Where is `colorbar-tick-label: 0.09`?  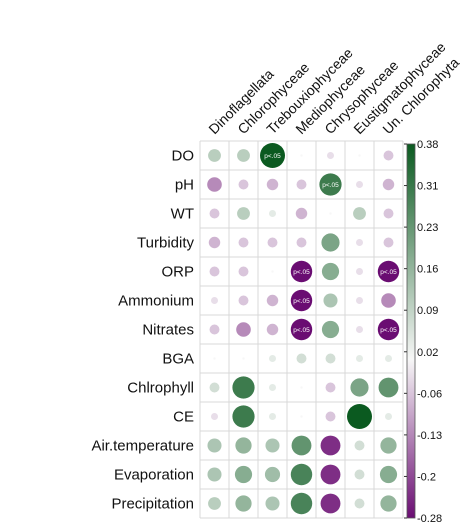
colorbar-tick-label: 0.09 is located at coordinates (427, 311).